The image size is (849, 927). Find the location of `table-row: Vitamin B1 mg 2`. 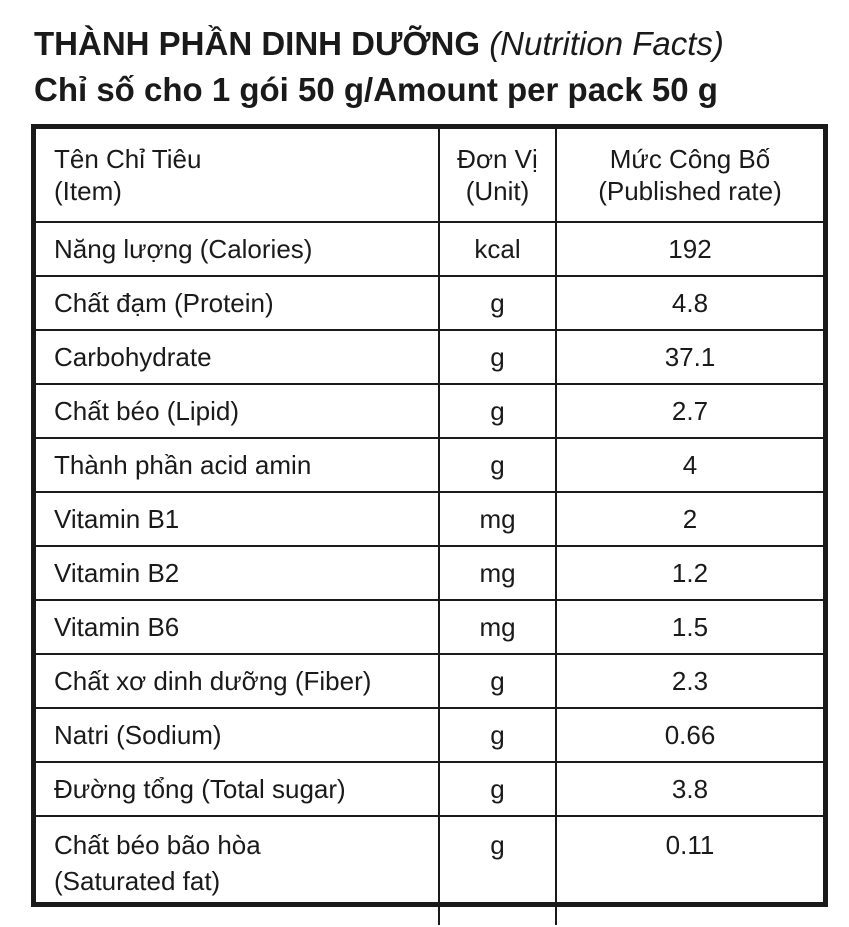

table-row: Vitamin B1 mg 2 is located at coordinates (429, 519).